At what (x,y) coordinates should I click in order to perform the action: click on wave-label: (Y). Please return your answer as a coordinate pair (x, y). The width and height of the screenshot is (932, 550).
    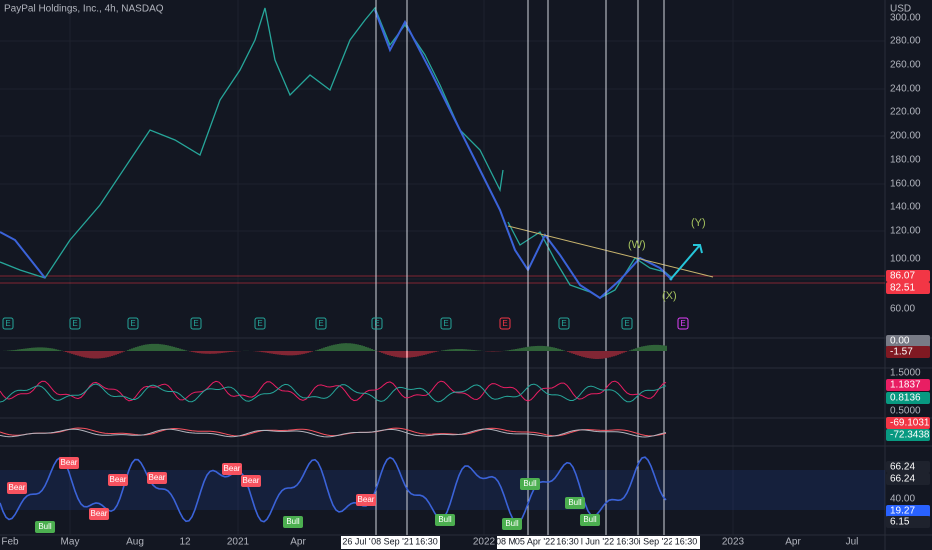
    Looking at the image, I should click on (698, 223).